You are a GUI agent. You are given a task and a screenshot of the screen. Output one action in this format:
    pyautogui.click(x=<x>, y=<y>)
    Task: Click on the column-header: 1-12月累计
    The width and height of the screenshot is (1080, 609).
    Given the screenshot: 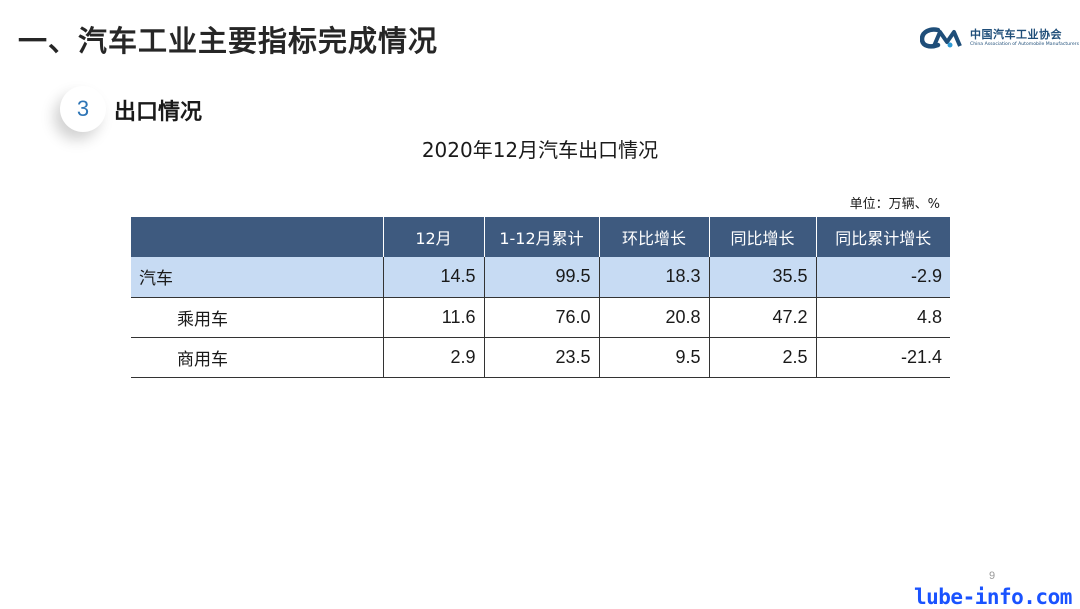 What is the action you would take?
    pyautogui.click(x=541, y=237)
    